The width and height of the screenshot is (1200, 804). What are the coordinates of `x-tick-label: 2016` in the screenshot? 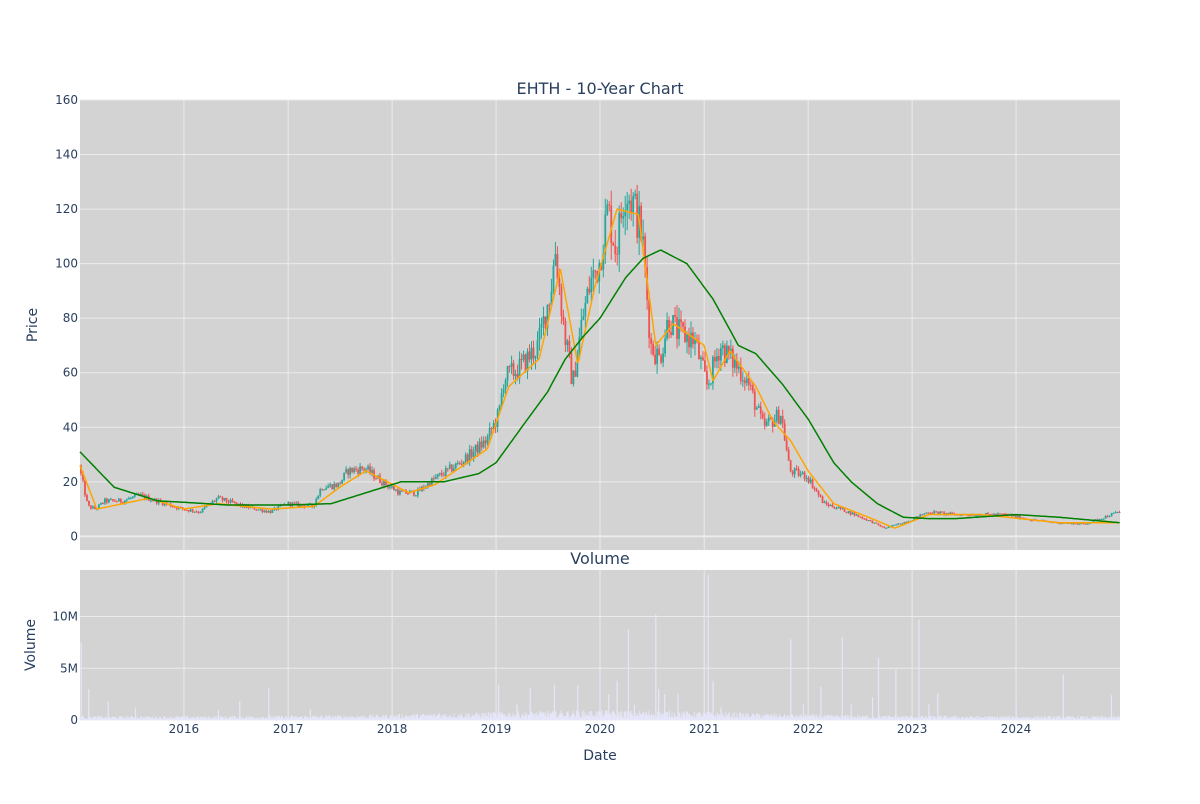 It's located at (184, 729).